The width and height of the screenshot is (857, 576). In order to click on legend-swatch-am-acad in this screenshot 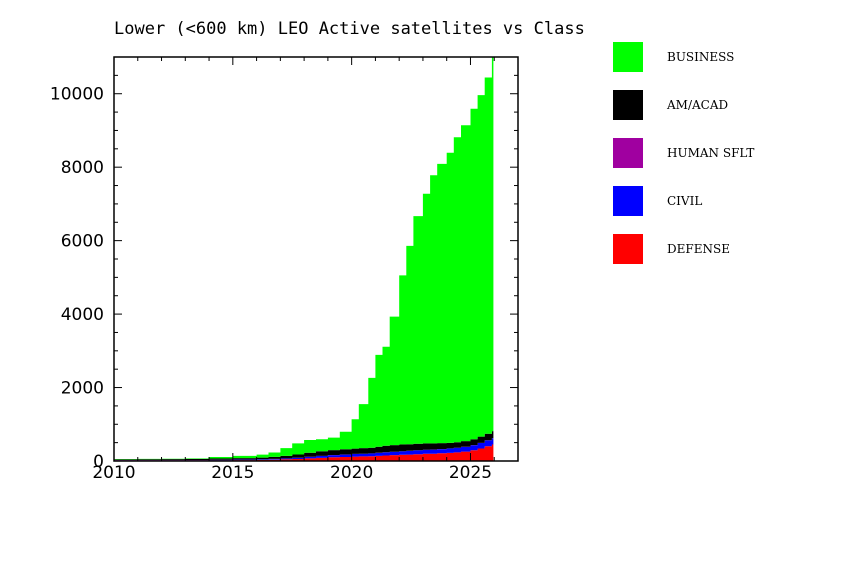, I will do `click(628, 105)`.